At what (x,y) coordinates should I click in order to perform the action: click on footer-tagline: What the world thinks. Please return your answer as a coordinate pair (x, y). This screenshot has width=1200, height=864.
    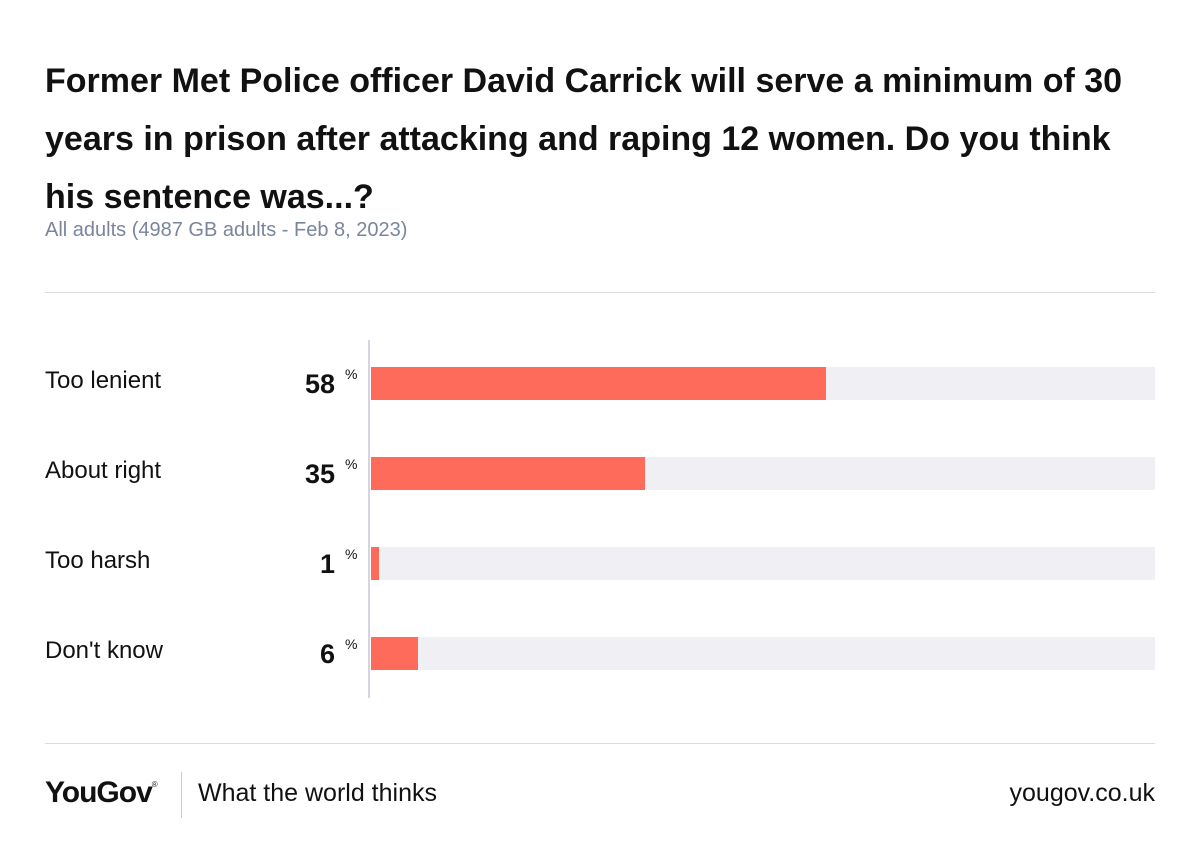
    Looking at the image, I should click on (317, 793).